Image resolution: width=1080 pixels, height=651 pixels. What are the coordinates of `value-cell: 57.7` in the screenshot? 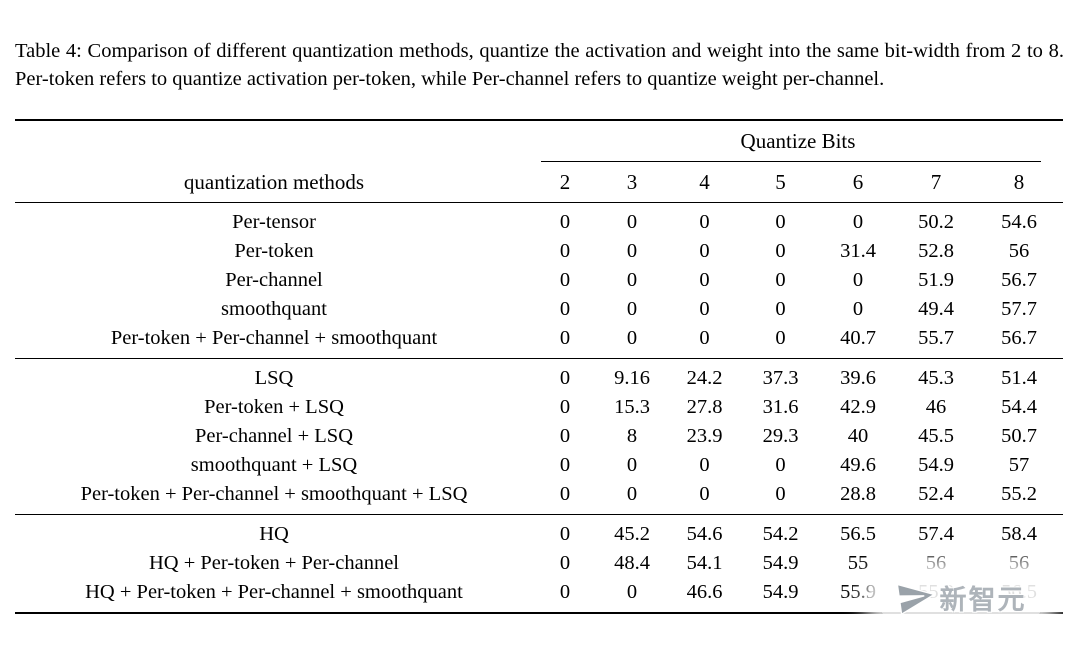 It's located at (1019, 309).